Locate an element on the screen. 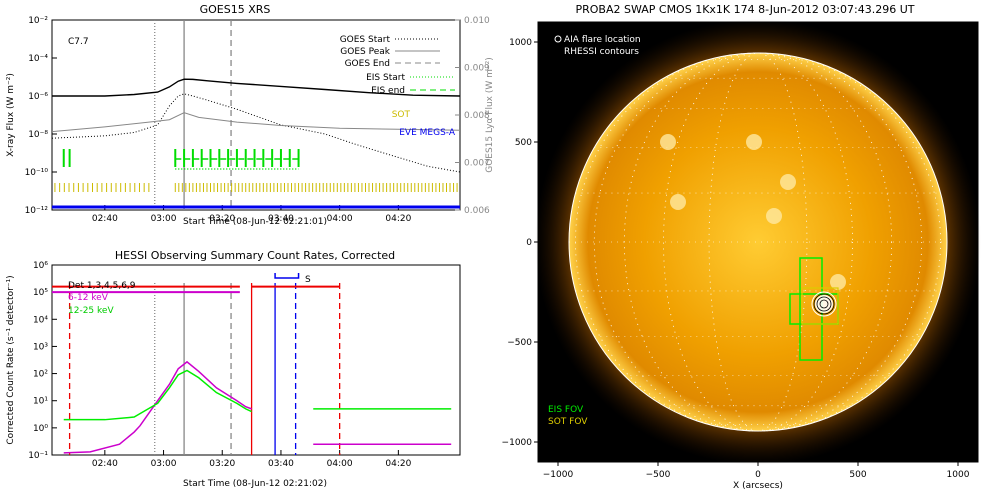 The image size is (1000, 500). aia-flare-marker is located at coordinates (824, 304).